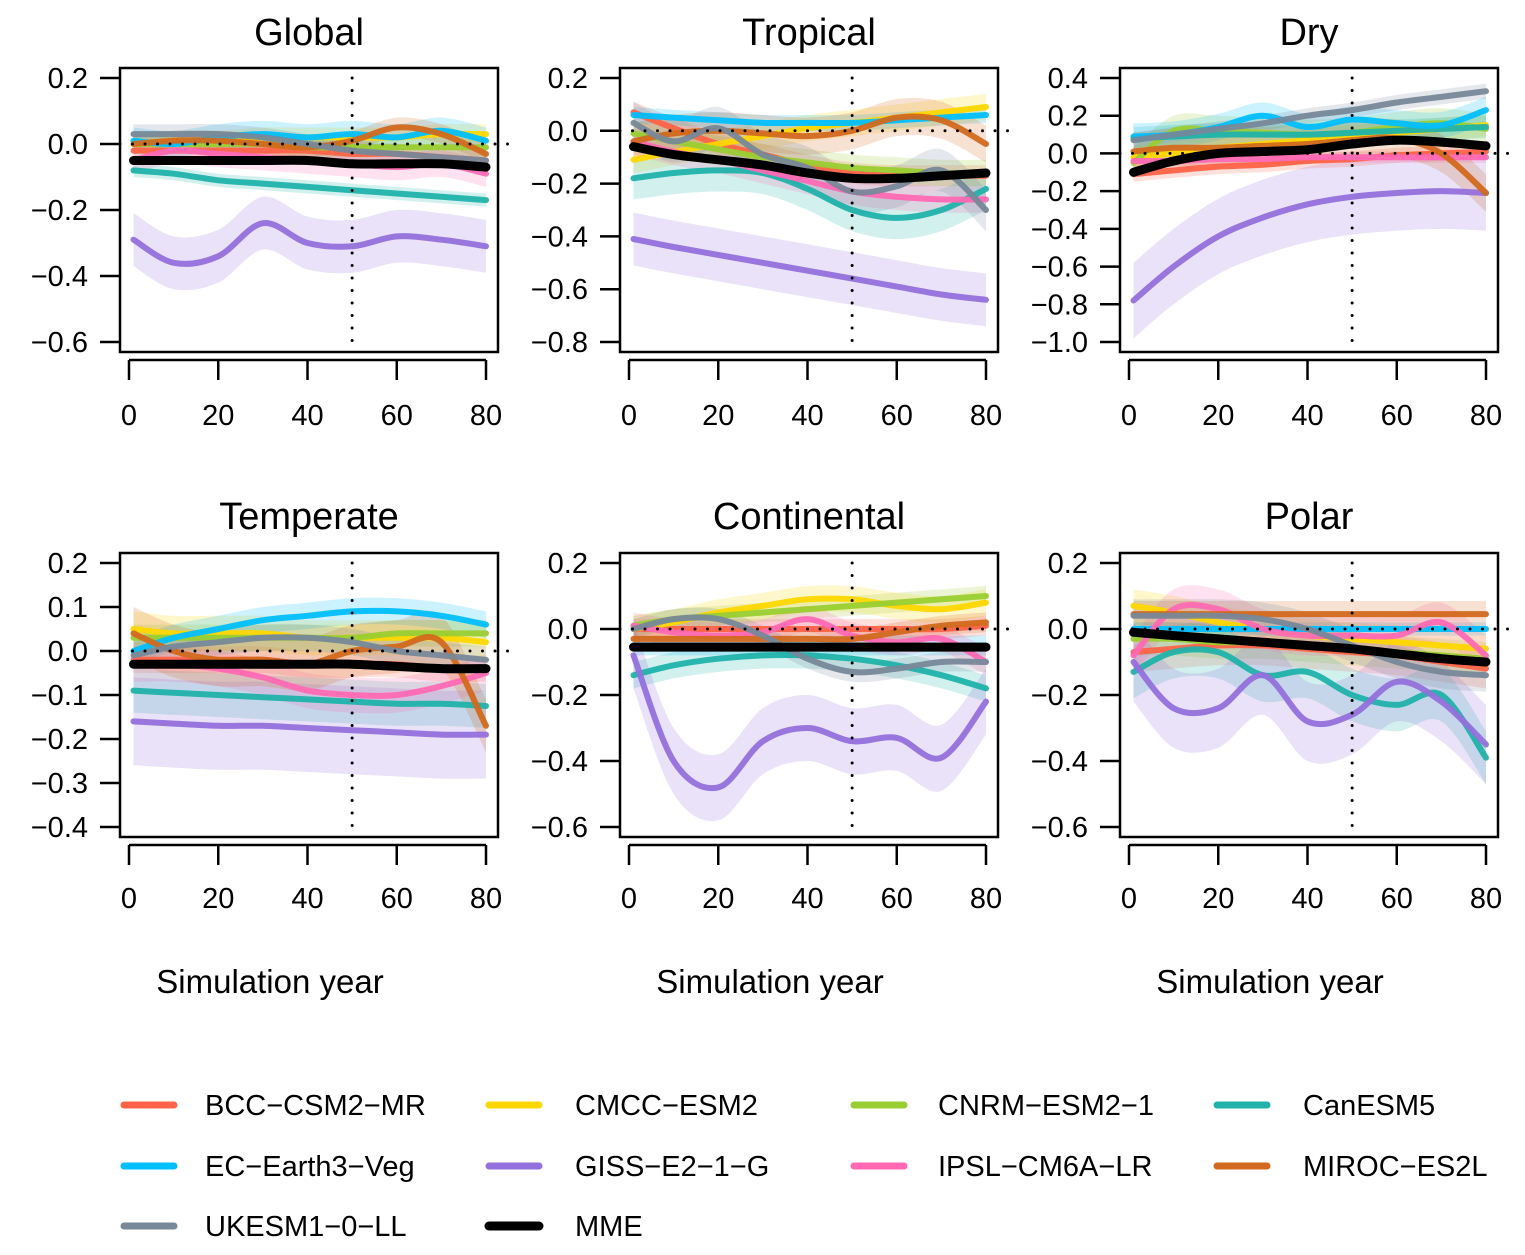 The width and height of the screenshot is (1525, 1255). I want to click on y-tick-label: −0.1, so click(59, 696).